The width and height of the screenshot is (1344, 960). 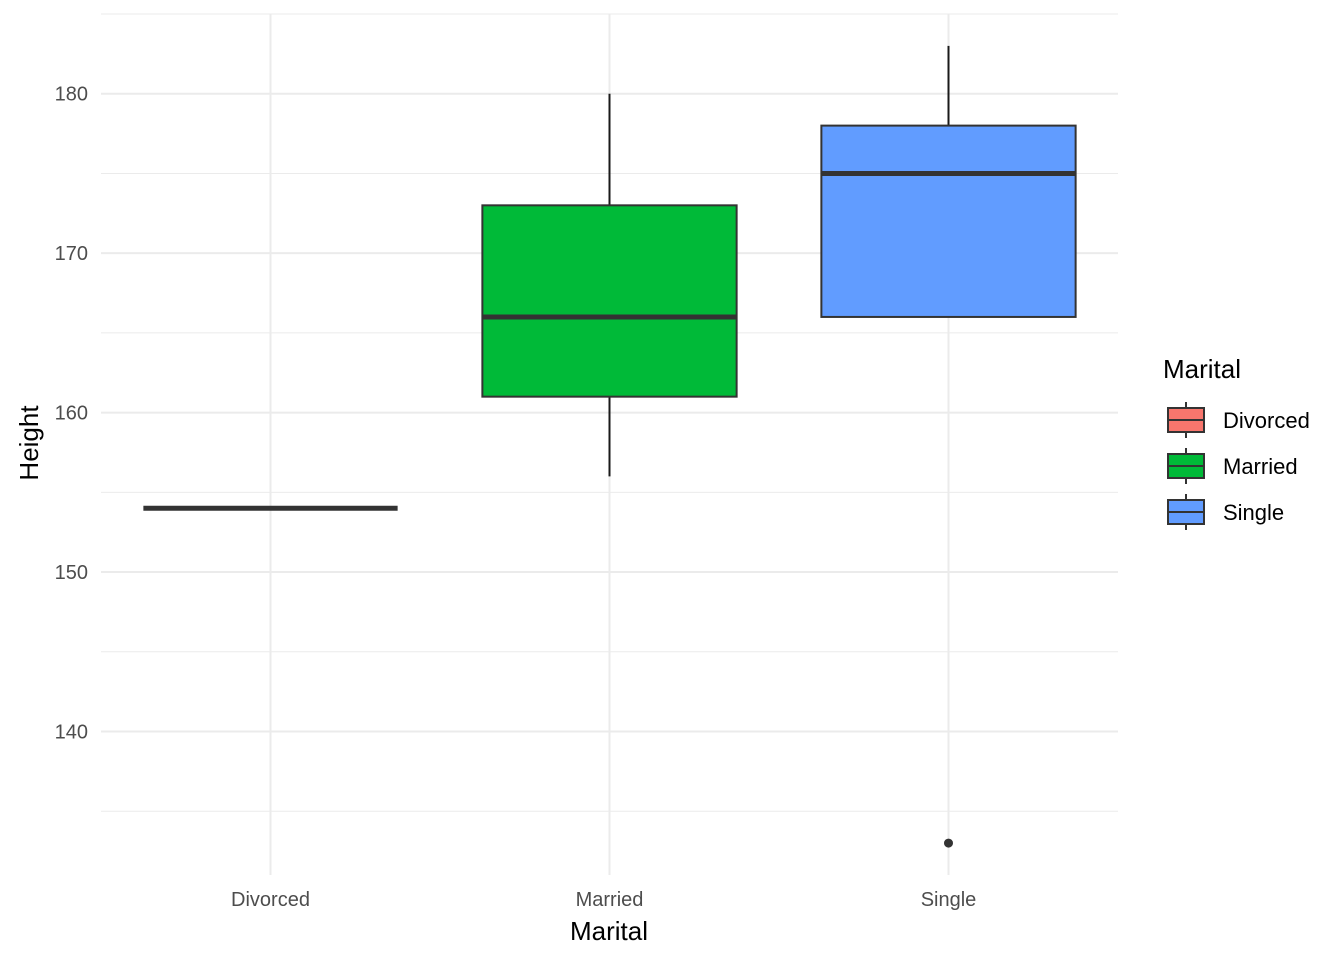 What do you see at coordinates (71, 95) in the screenshot?
I see `y-tick-label: 180` at bounding box center [71, 95].